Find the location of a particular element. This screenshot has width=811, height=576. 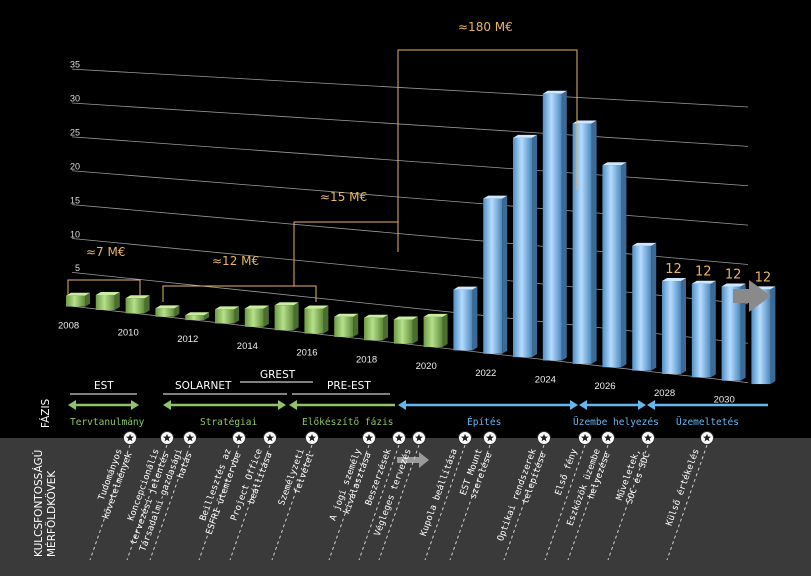

phase-side-label: FÁZIS is located at coordinates (45, 413).